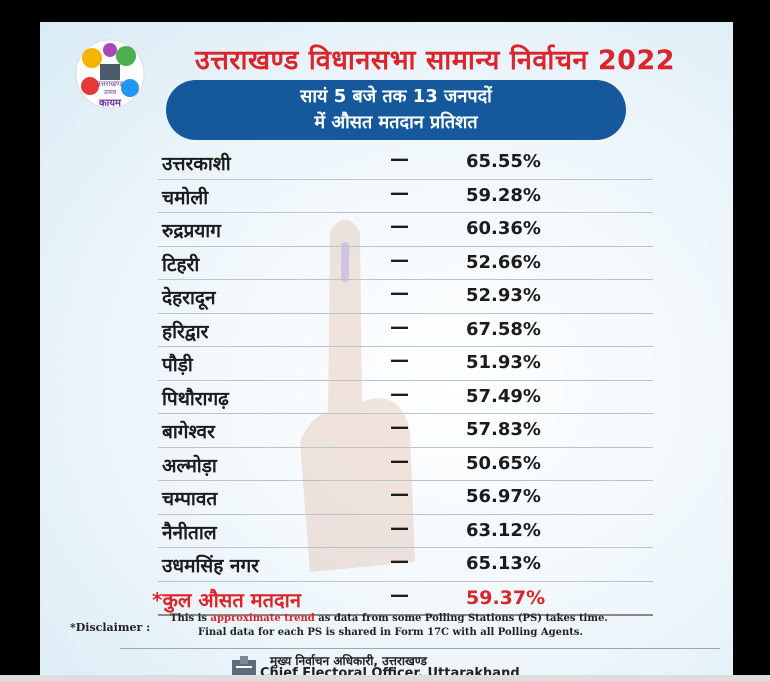  I want to click on turnout-value: 50.65%, so click(503, 463).